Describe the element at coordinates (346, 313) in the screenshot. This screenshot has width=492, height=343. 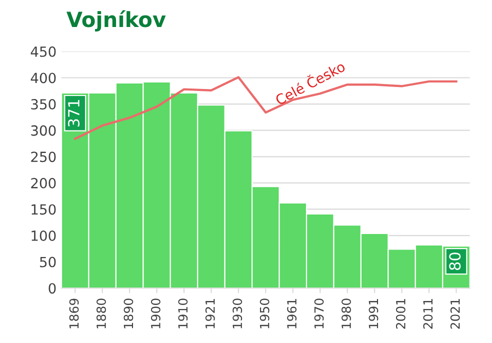
I see `x-tick-label: 1980` at that location.